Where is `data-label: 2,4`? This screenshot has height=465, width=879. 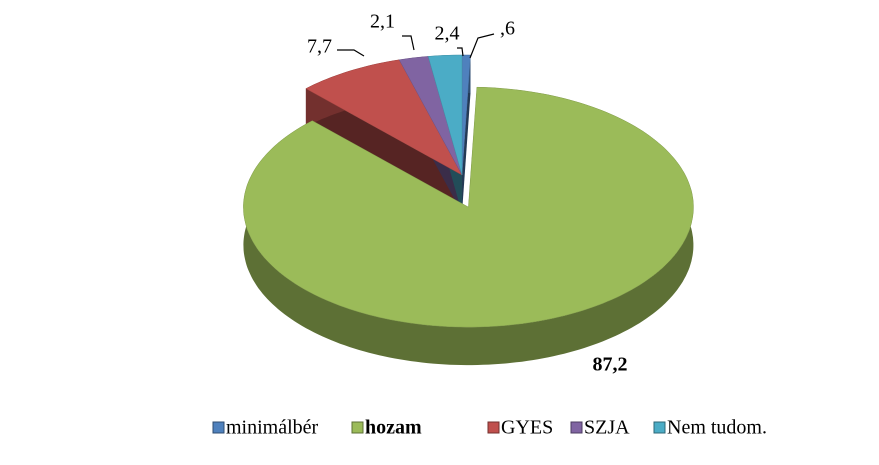 data-label: 2,4 is located at coordinates (447, 34).